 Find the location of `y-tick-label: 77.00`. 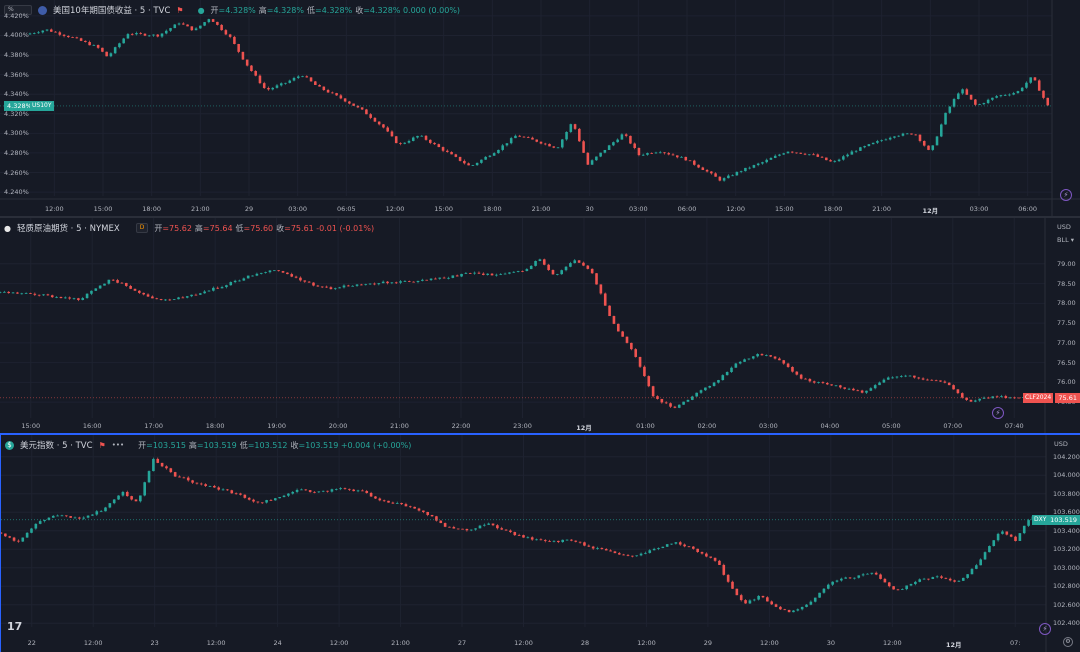

y-tick-label: 77.00 is located at coordinates (1066, 342).